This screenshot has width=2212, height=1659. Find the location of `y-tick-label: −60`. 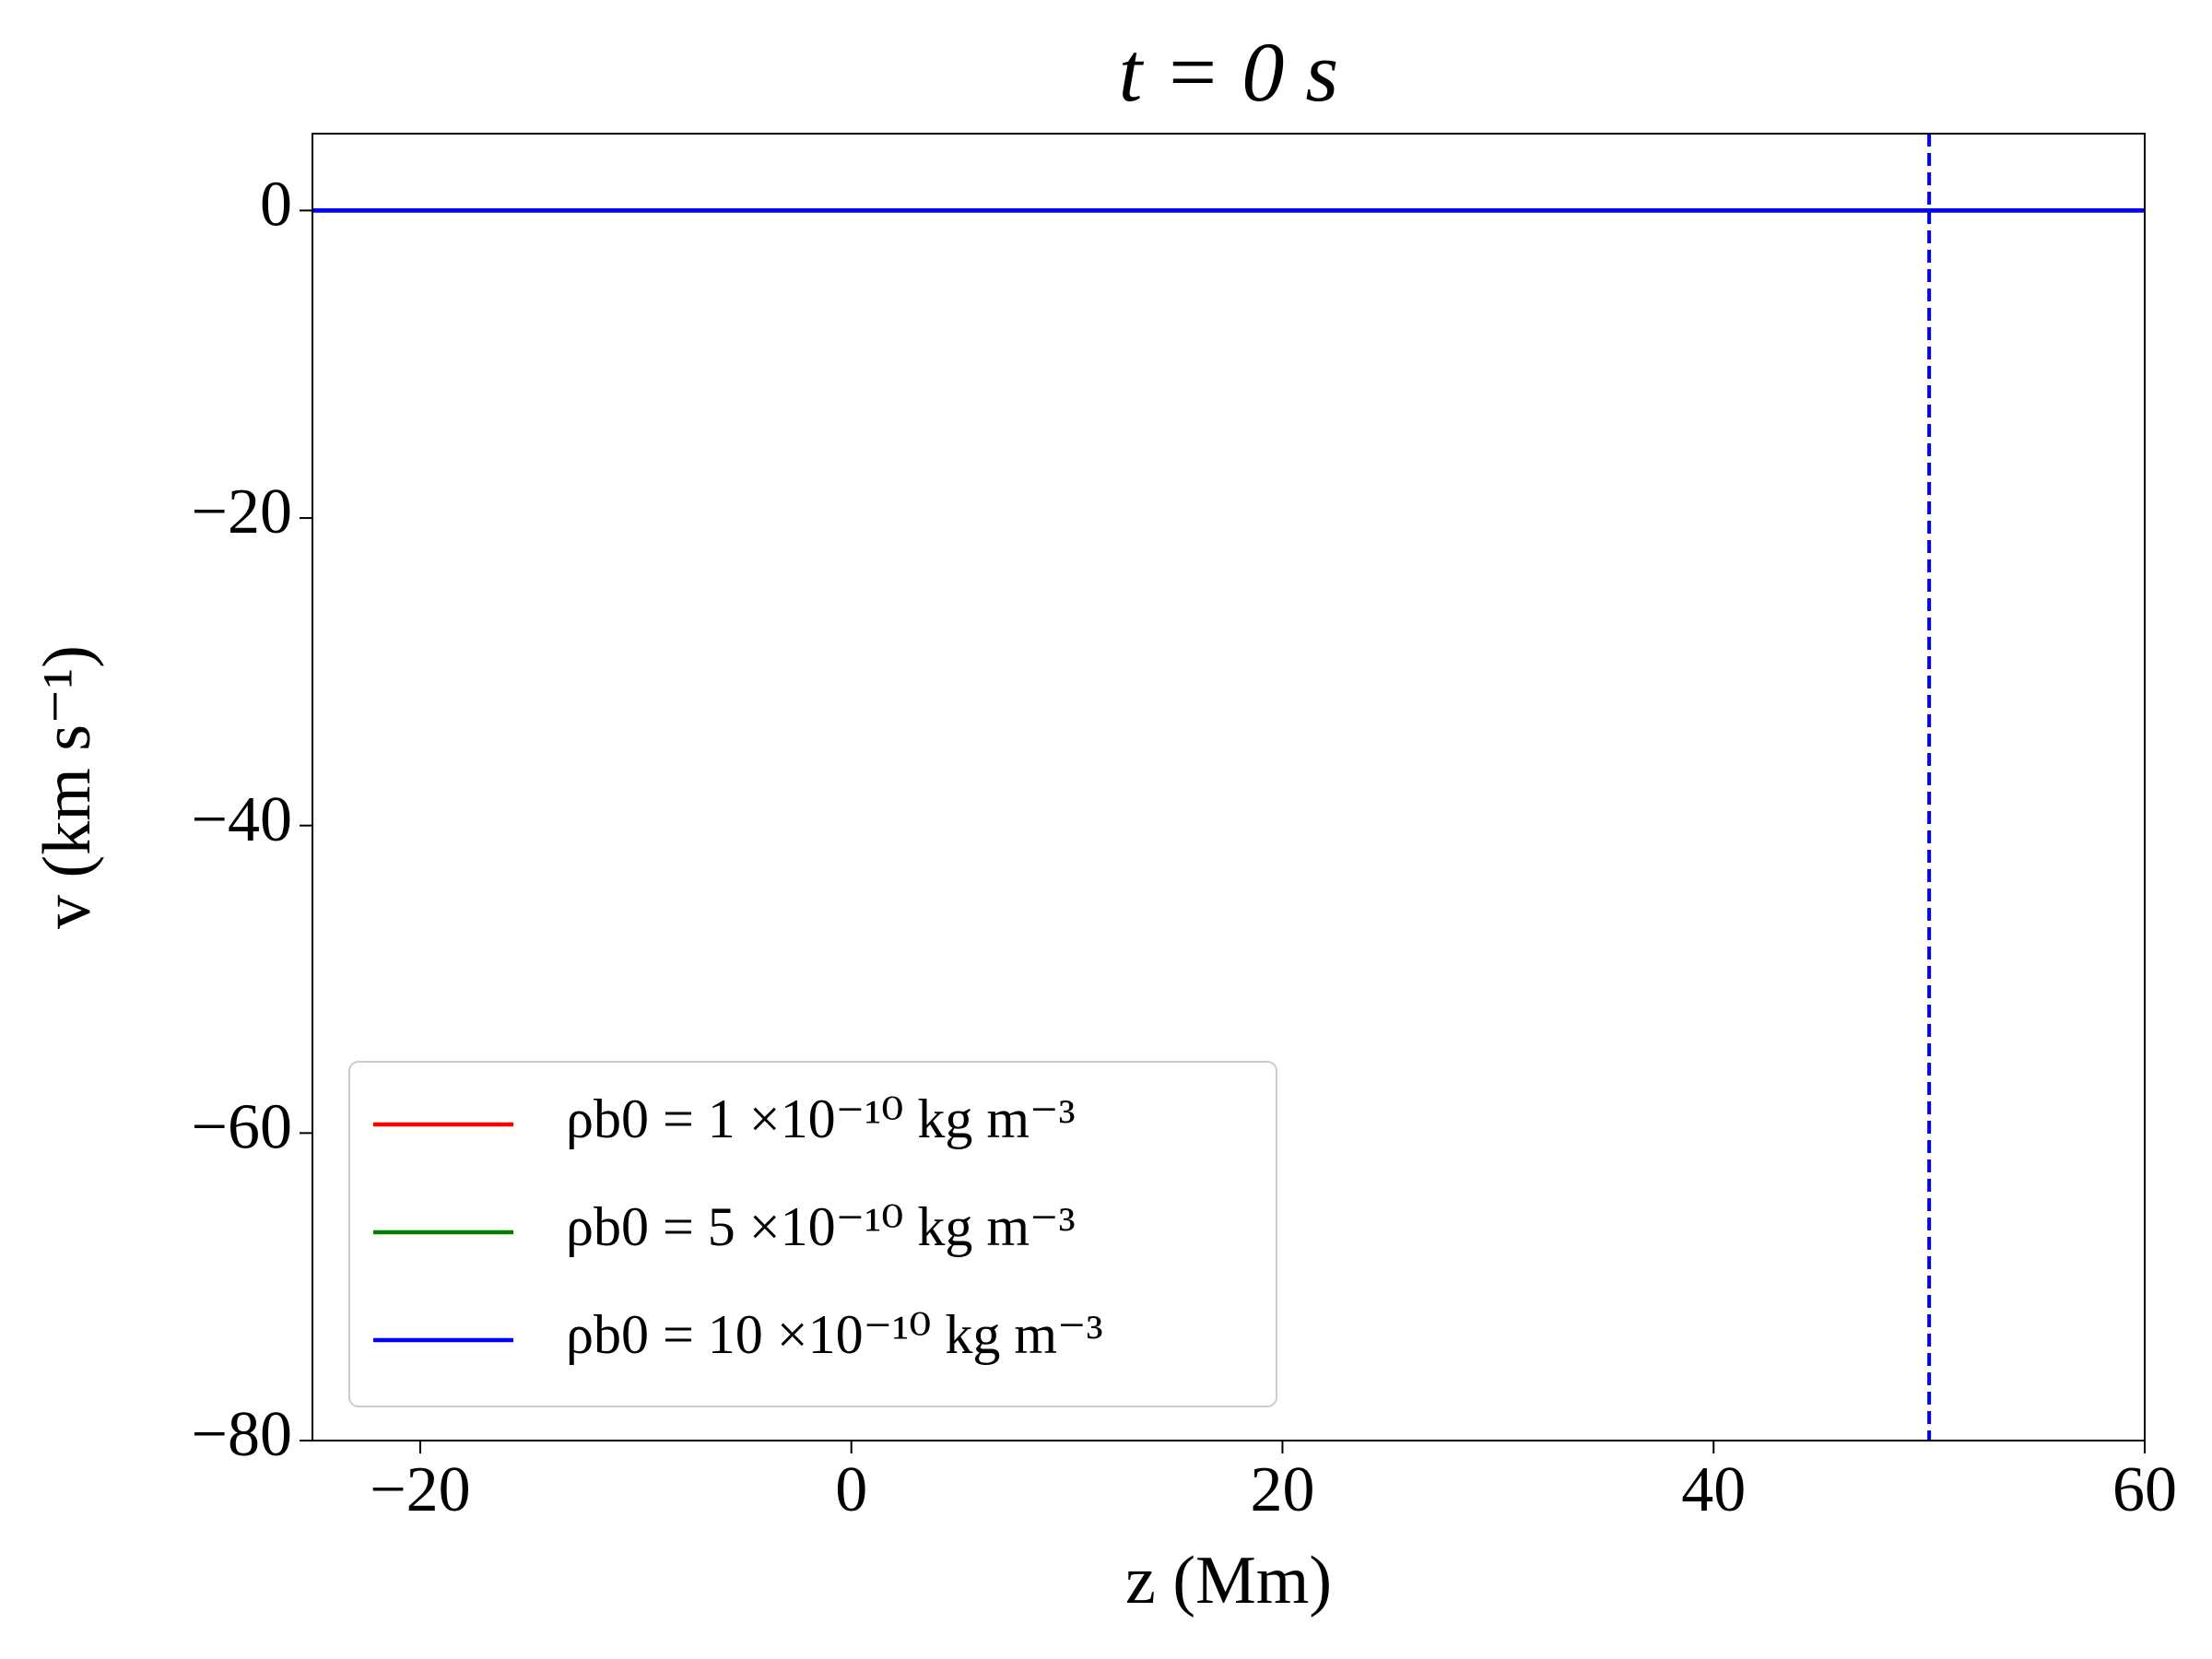

y-tick-label: −60 is located at coordinates (242, 1126).